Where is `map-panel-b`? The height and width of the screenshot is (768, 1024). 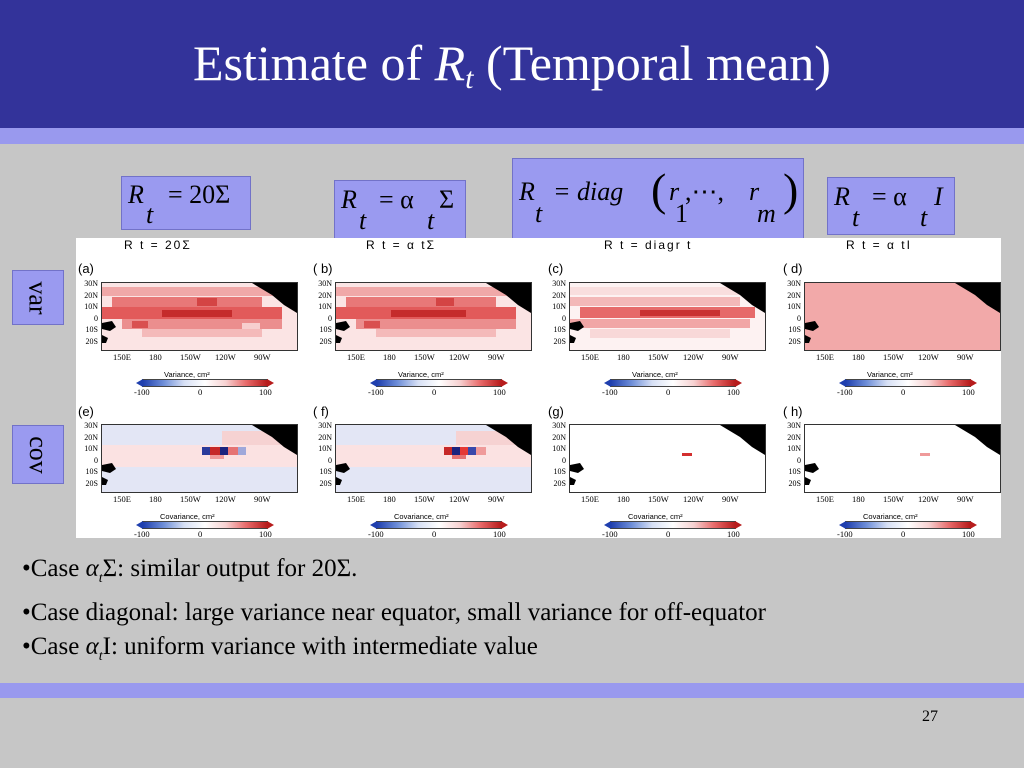 map-panel-b is located at coordinates (433, 316).